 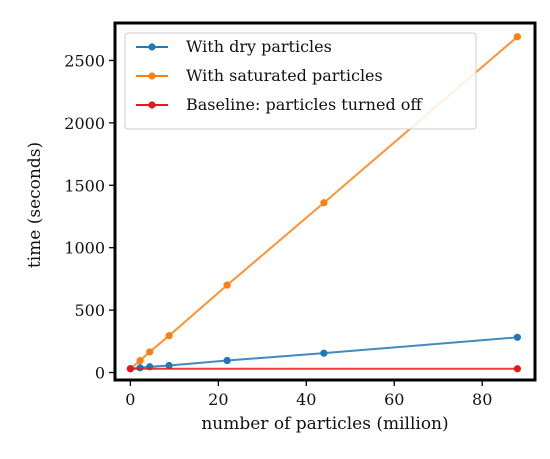 What do you see at coordinates (100, 373) in the screenshot?
I see `y-tick-label-0: 0` at bounding box center [100, 373].